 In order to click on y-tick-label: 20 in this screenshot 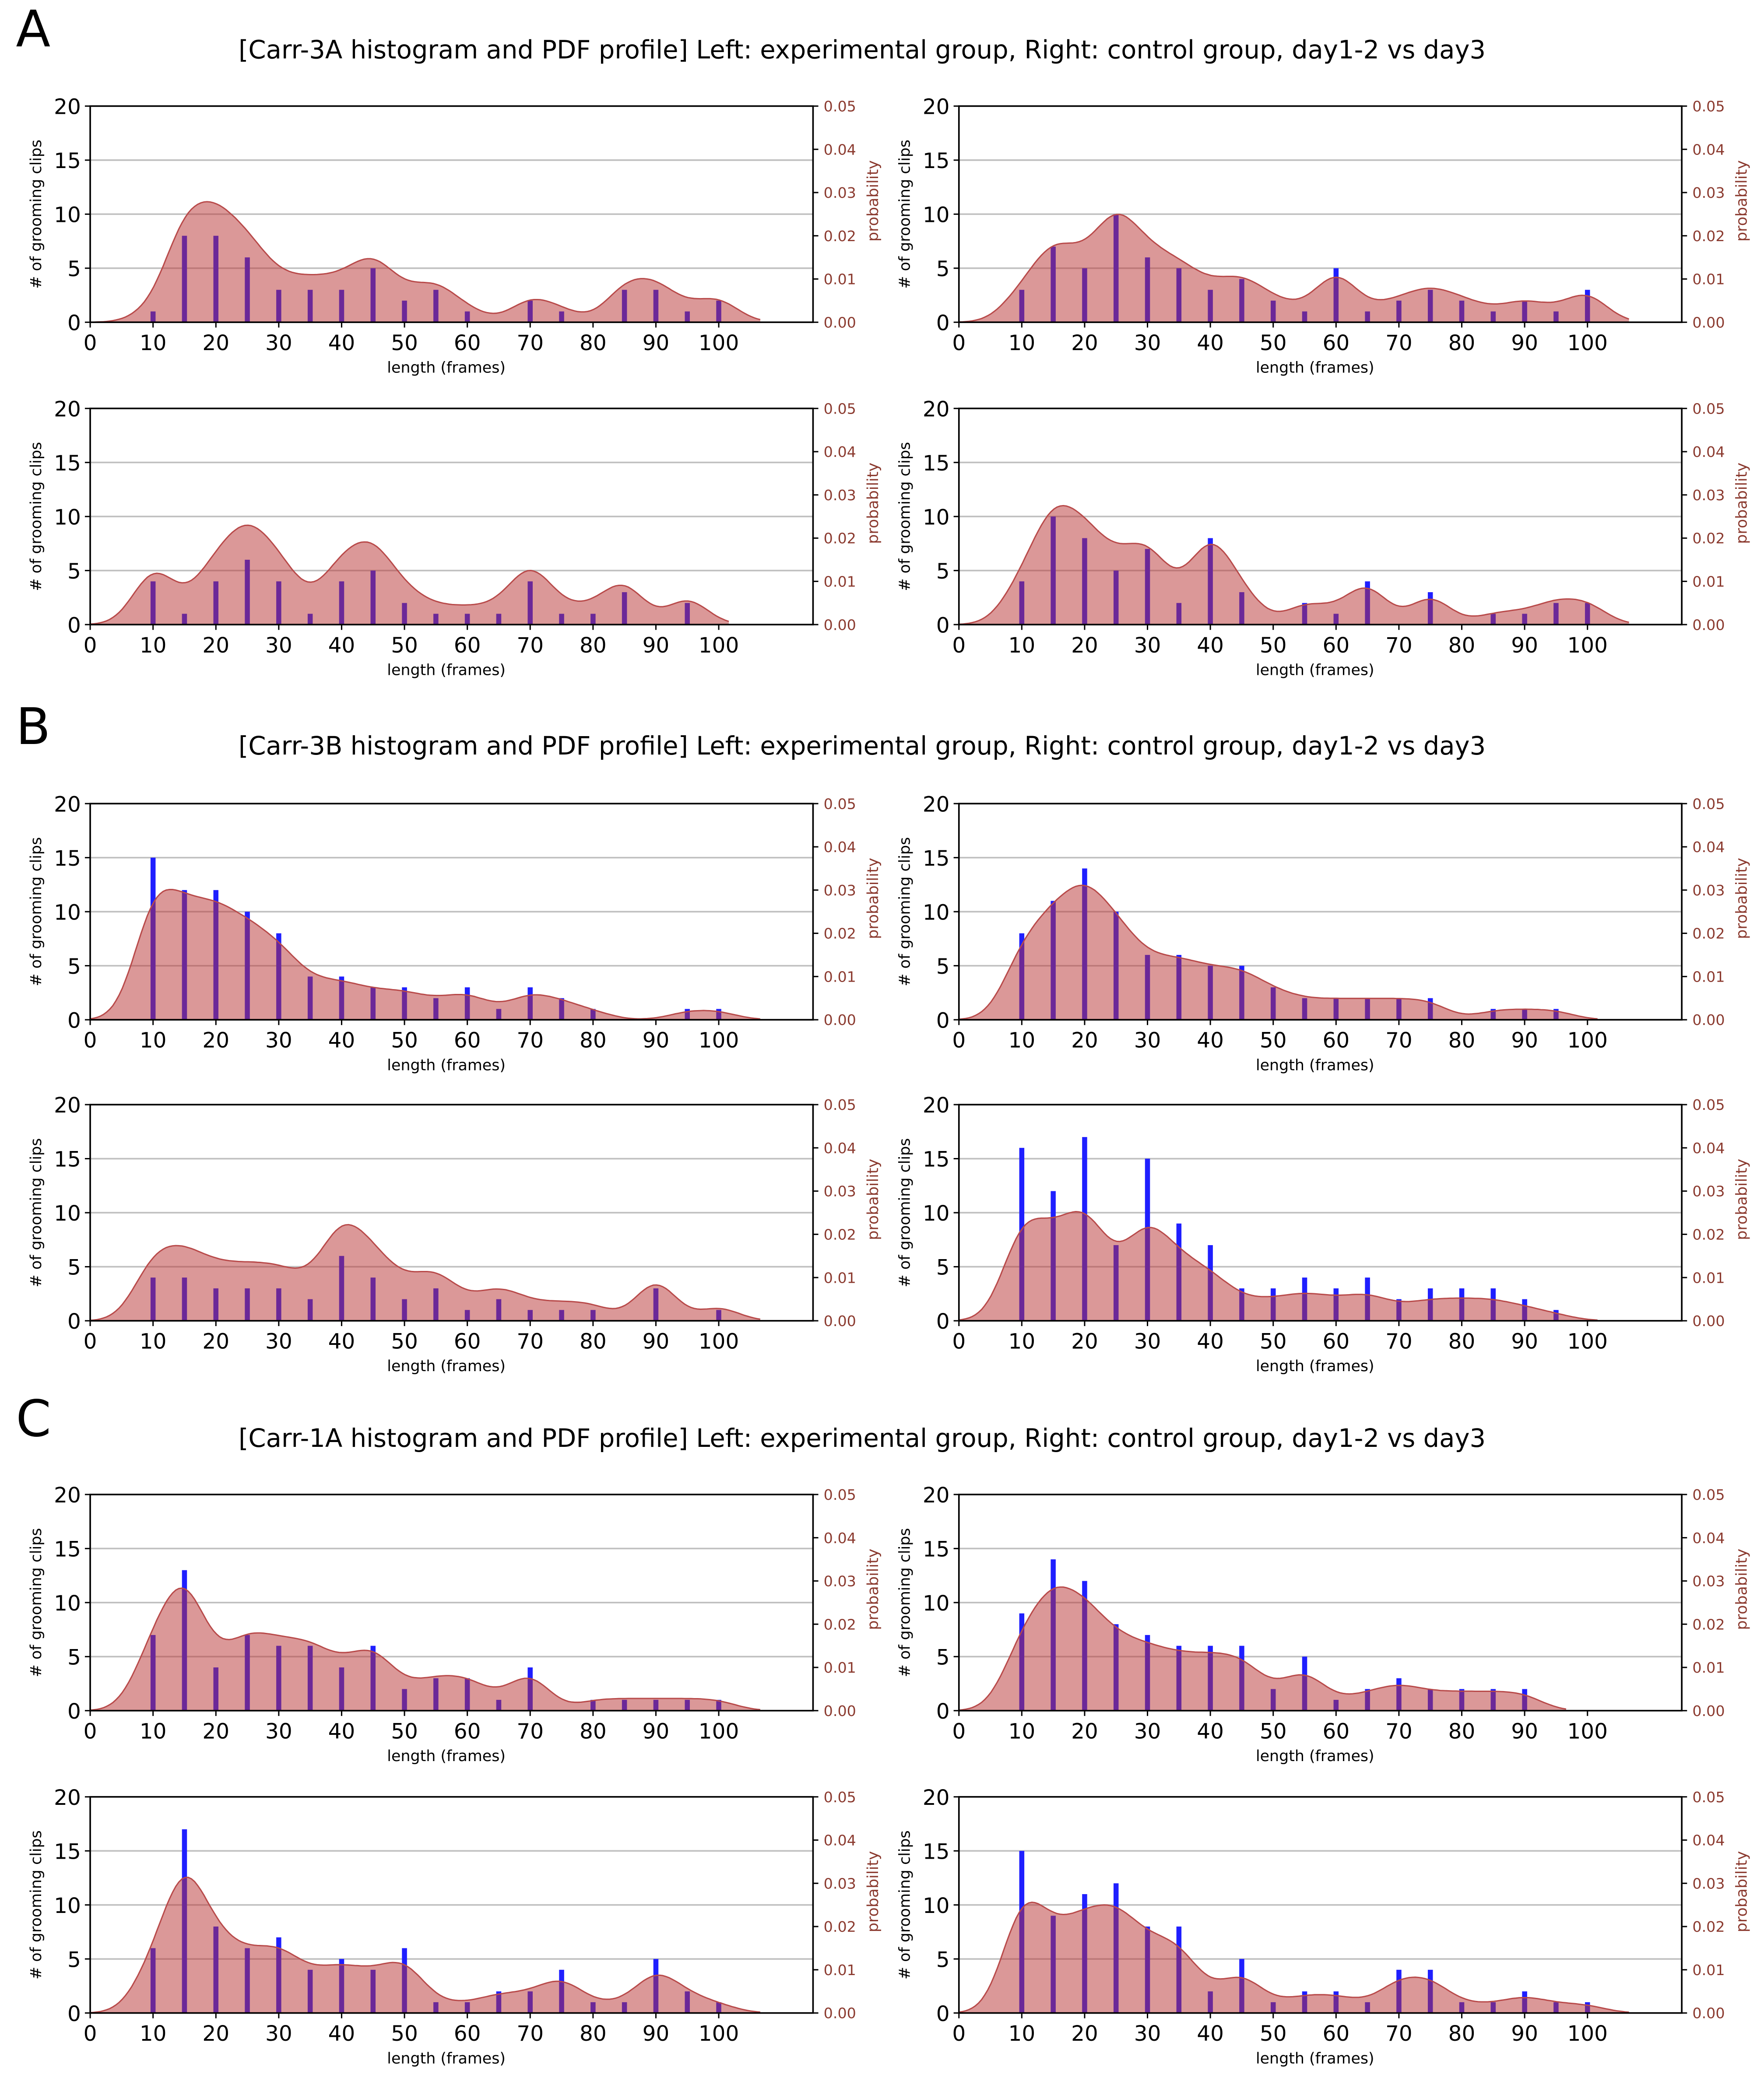, I will do `click(936, 1105)`.